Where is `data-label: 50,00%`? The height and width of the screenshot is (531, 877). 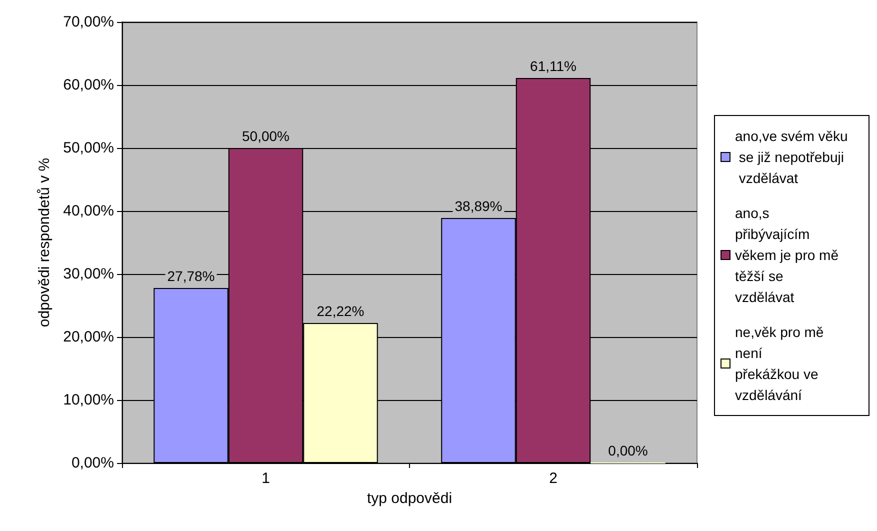 data-label: 50,00% is located at coordinates (266, 136).